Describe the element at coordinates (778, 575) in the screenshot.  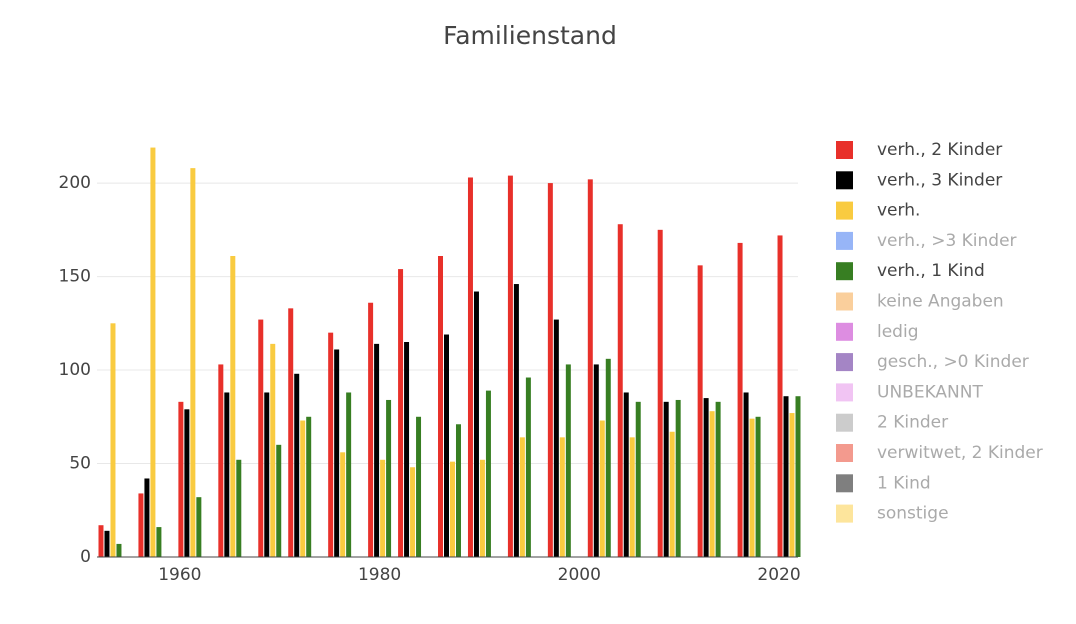
I see `x-tick-label: 2020` at that location.